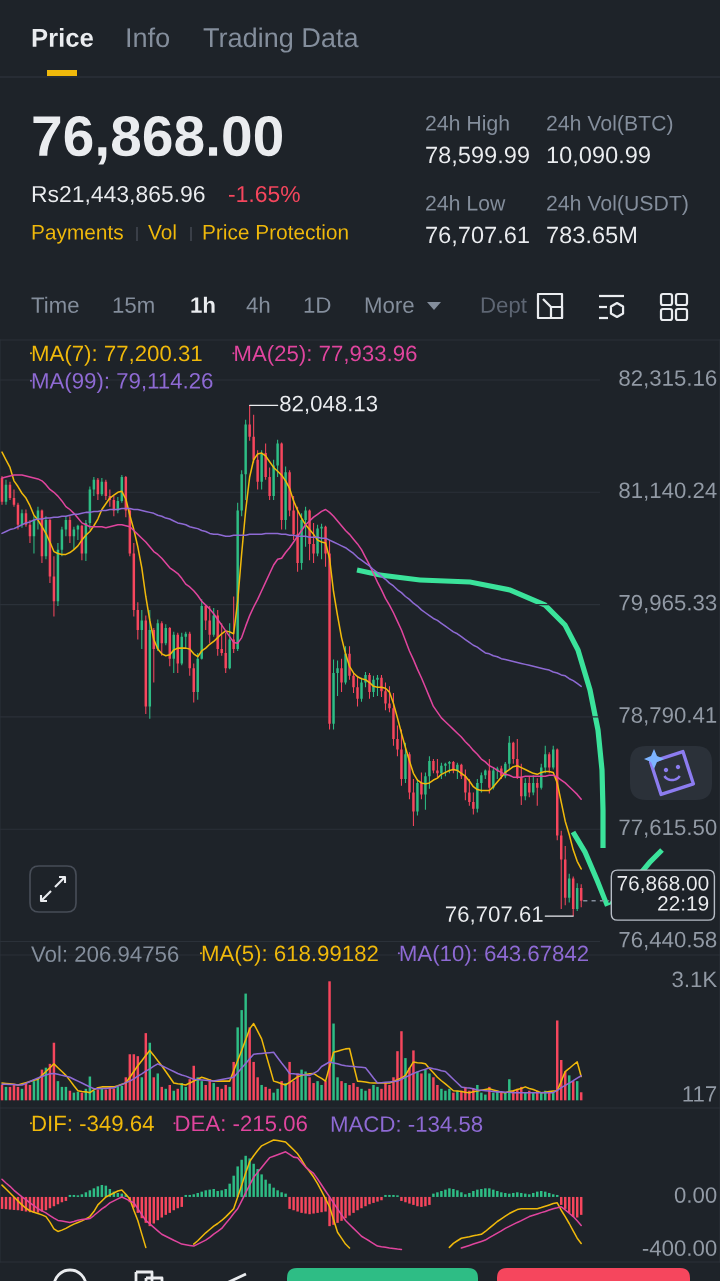 The width and height of the screenshot is (720, 1281). What do you see at coordinates (610, 125) in the screenshot?
I see `text: 24h Vol(BTC)` at bounding box center [610, 125].